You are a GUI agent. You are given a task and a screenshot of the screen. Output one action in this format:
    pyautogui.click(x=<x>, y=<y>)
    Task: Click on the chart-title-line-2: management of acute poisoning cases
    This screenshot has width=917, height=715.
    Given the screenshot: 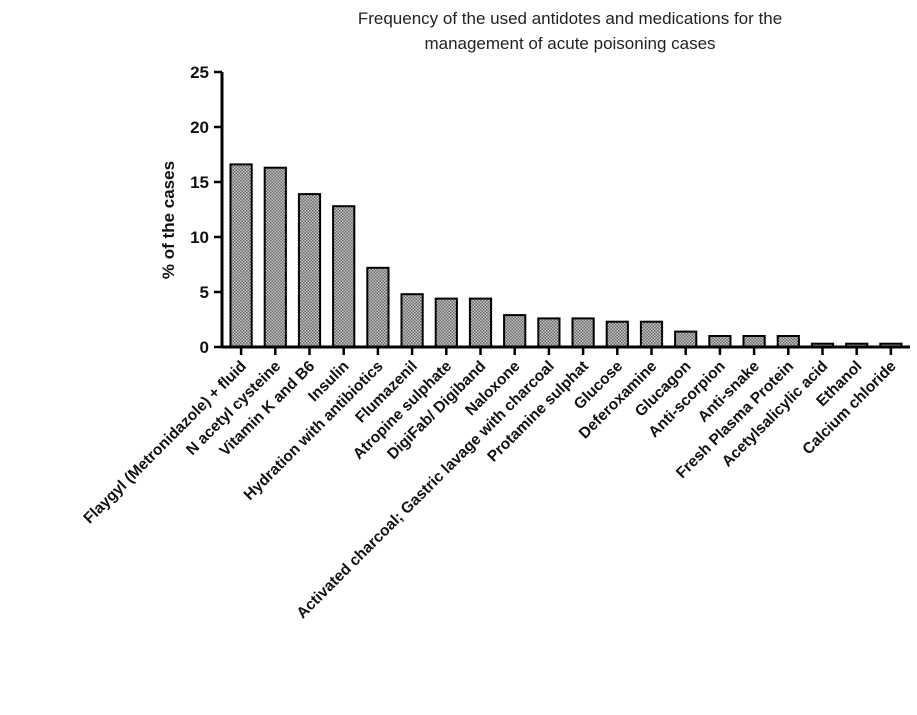 What is the action you would take?
    pyautogui.click(x=569, y=43)
    